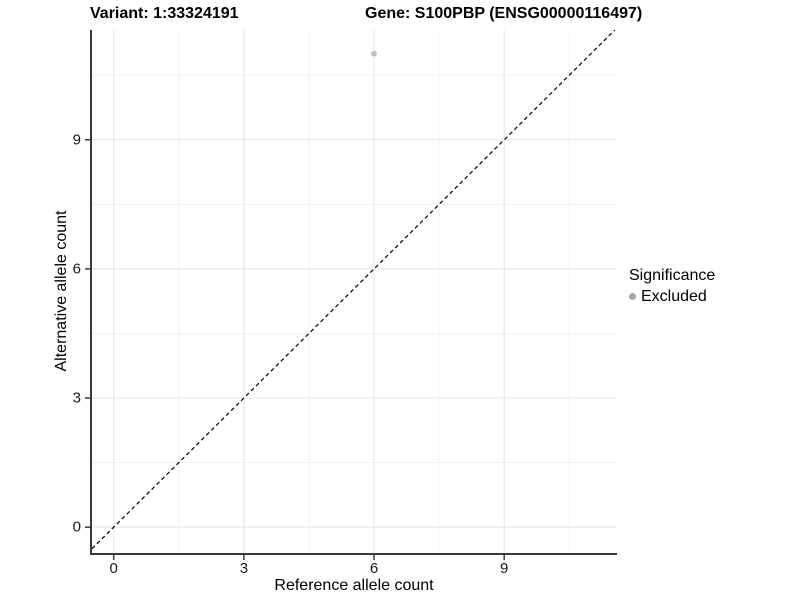 This screenshot has width=800, height=600. Describe the element at coordinates (61, 291) in the screenshot. I see `y-axis-title: Alternative allele count` at that location.